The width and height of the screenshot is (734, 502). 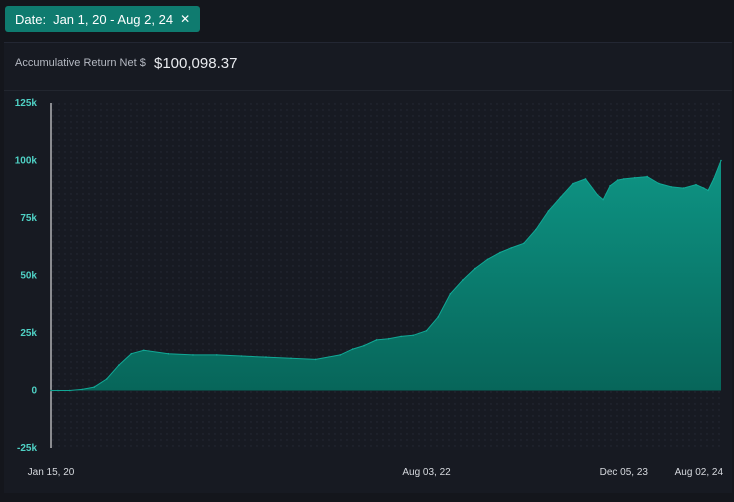 I want to click on date-filter-chip: Date: Jan 1, 20 - Aug 2, 24 ✕, so click(x=103, y=19).